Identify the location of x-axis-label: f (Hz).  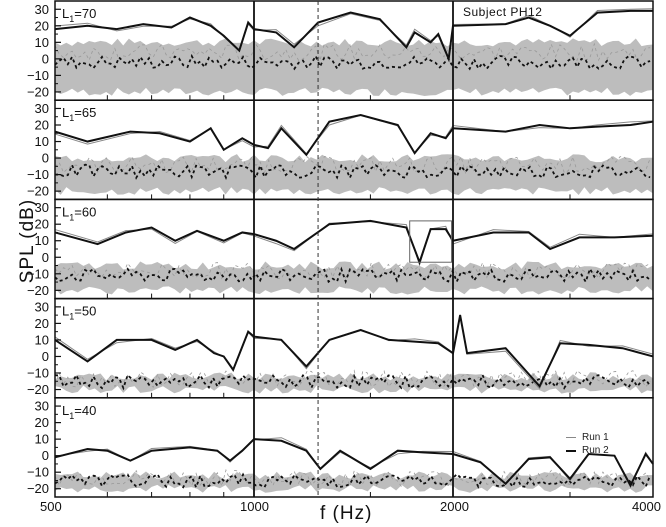
(346, 513).